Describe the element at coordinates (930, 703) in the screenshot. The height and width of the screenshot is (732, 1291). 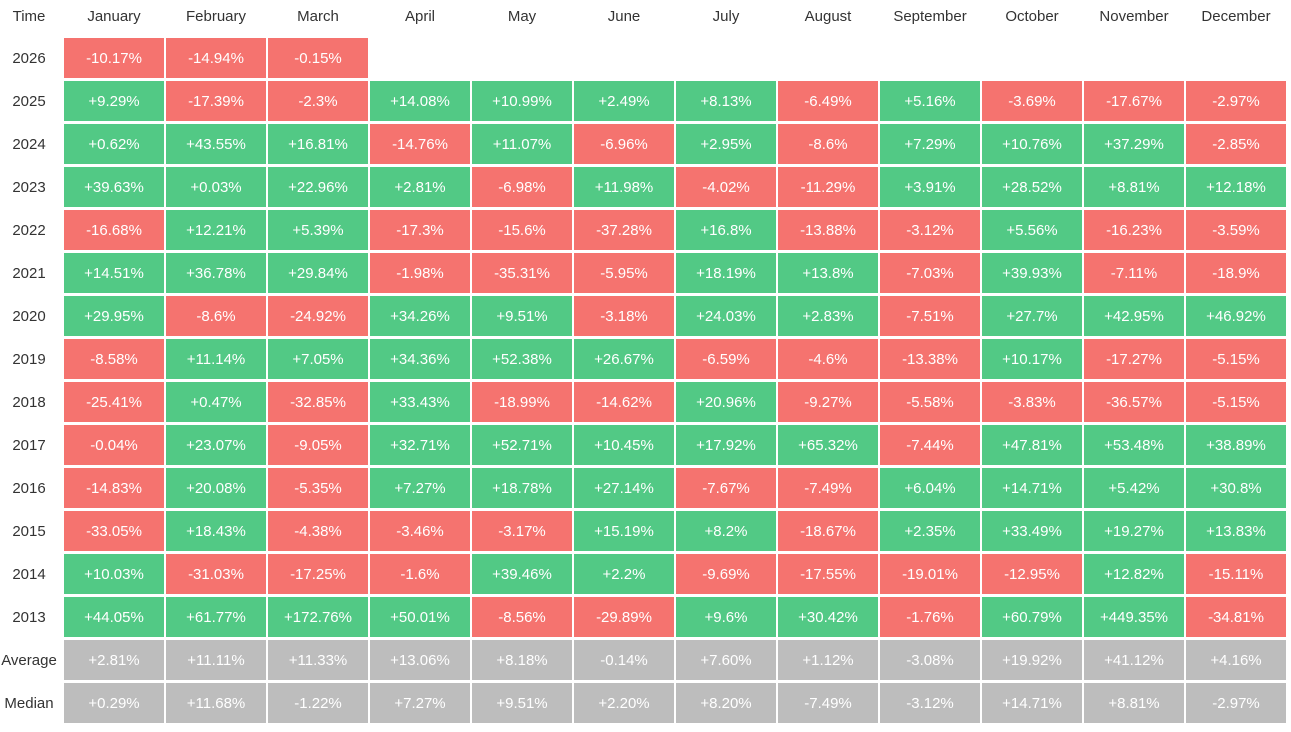
I see `summary-cell: -3.12%` at that location.